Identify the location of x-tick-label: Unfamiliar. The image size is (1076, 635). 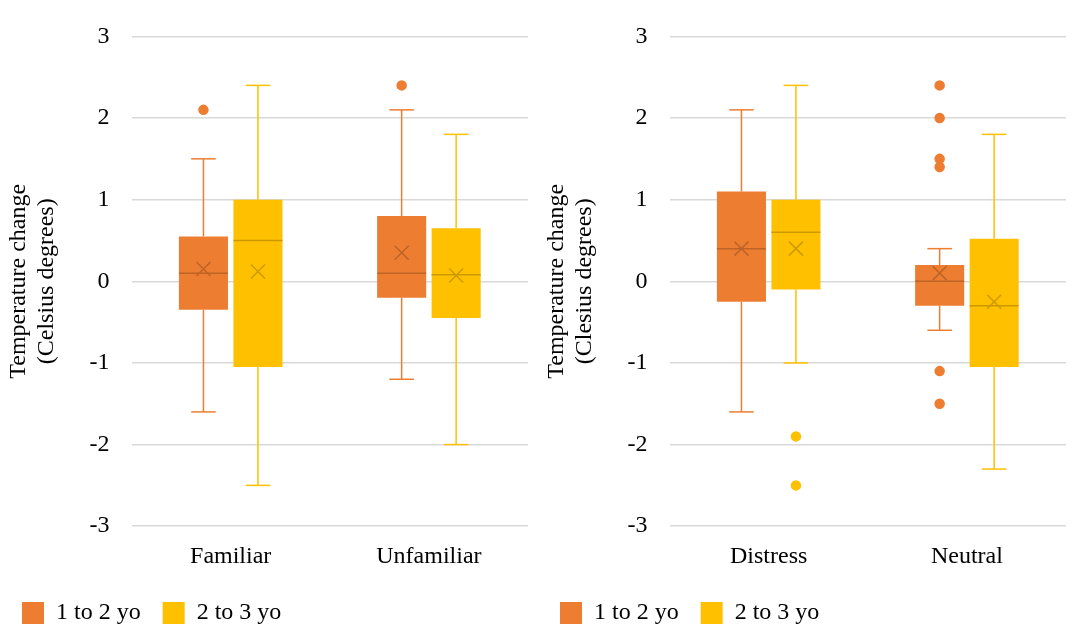
(429, 554).